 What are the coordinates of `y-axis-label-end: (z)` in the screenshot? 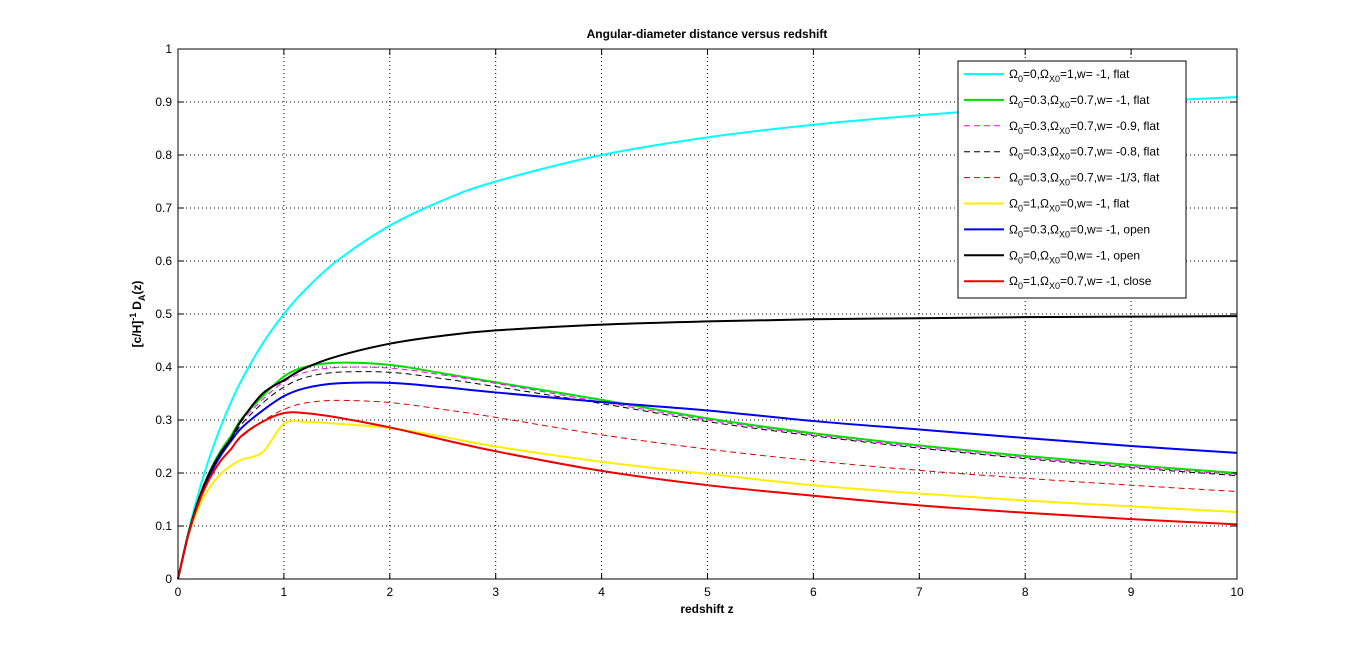 It's located at (137, 288).